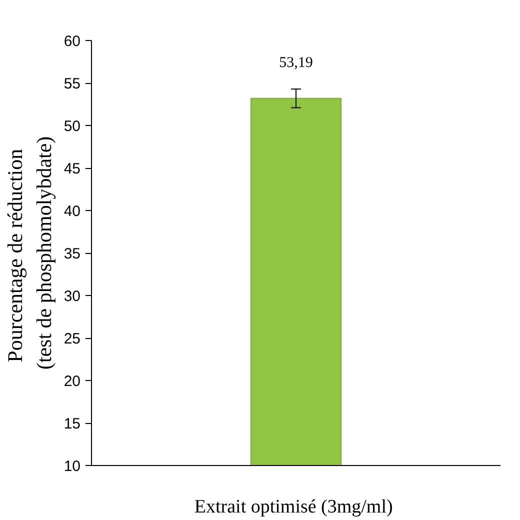  I want to click on y-tick-label: 25, so click(72, 339).